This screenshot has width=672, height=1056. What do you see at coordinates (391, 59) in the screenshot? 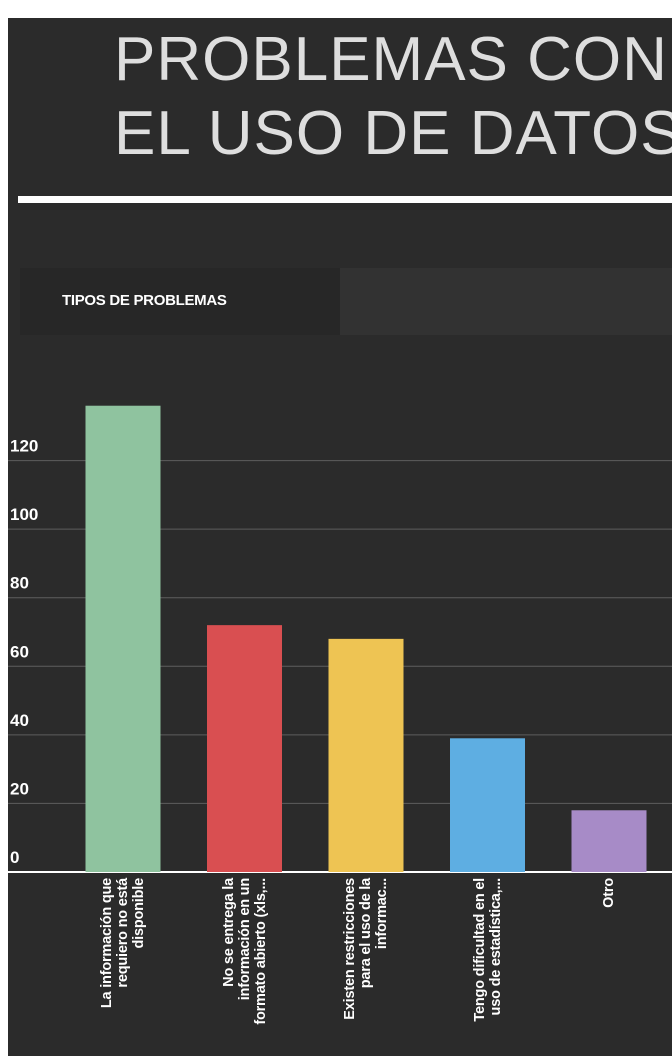
I see `title-line: PROBLEMAS CON` at bounding box center [391, 59].